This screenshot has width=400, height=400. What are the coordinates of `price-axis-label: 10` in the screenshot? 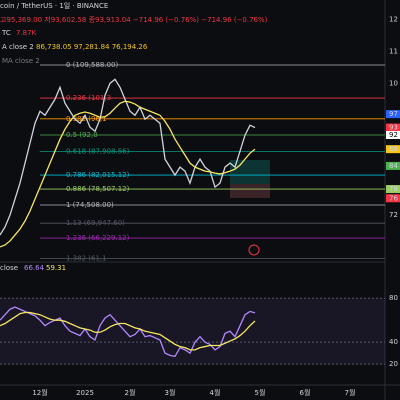 It's located at (393, 83).